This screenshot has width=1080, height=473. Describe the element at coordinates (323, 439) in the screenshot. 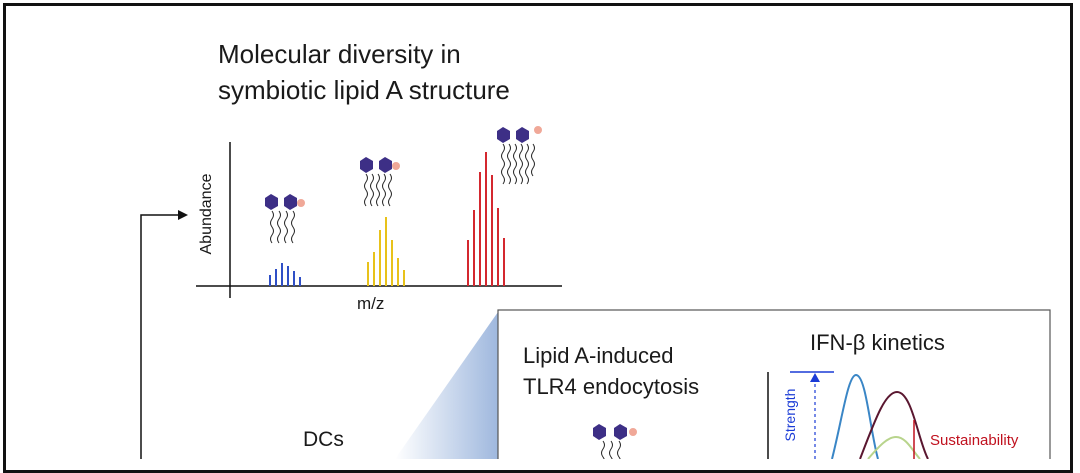

I see `dcs-label: DCs` at that location.